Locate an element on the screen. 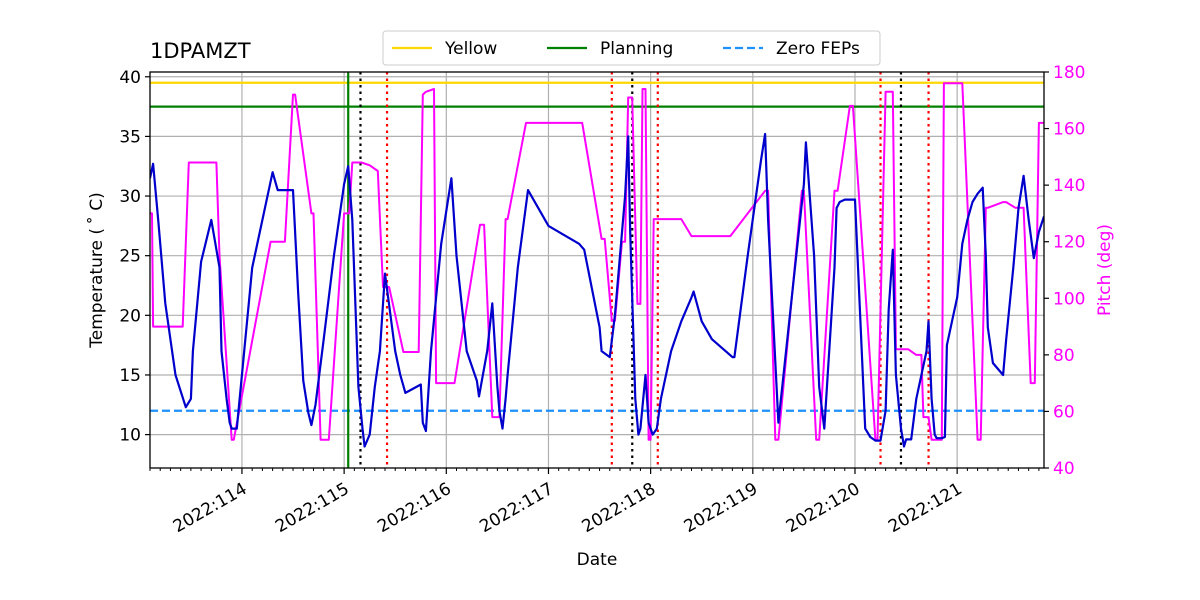 The image size is (1200, 600). y2-tick-label: 160 is located at coordinates (1069, 130).